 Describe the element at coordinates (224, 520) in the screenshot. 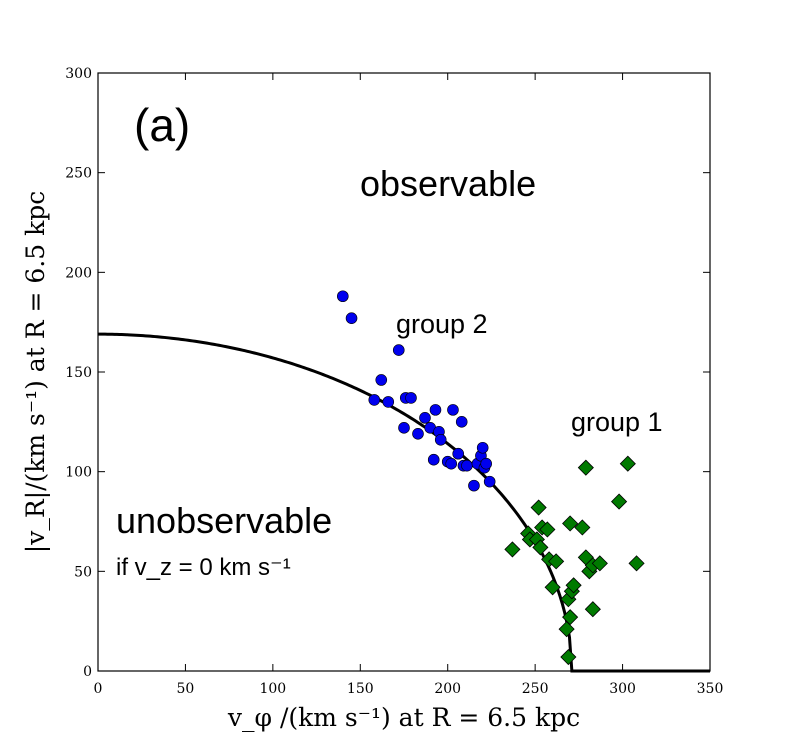

I see `unobservable-label: unobservable` at that location.